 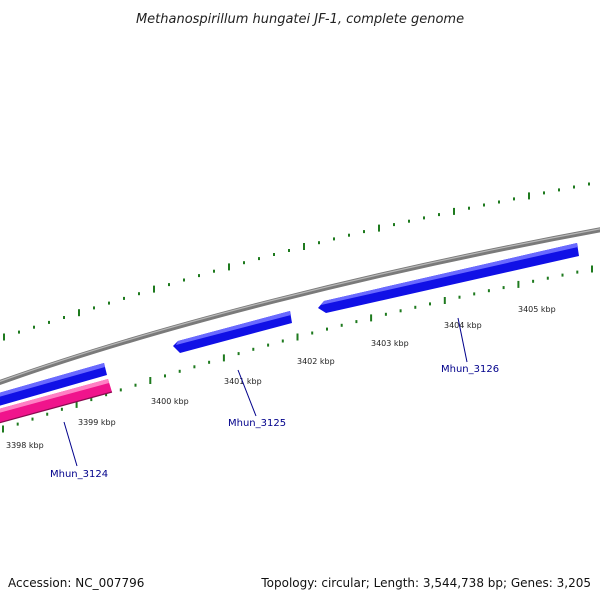 I want to click on tick-label: 3405 kbp, so click(x=537, y=309).